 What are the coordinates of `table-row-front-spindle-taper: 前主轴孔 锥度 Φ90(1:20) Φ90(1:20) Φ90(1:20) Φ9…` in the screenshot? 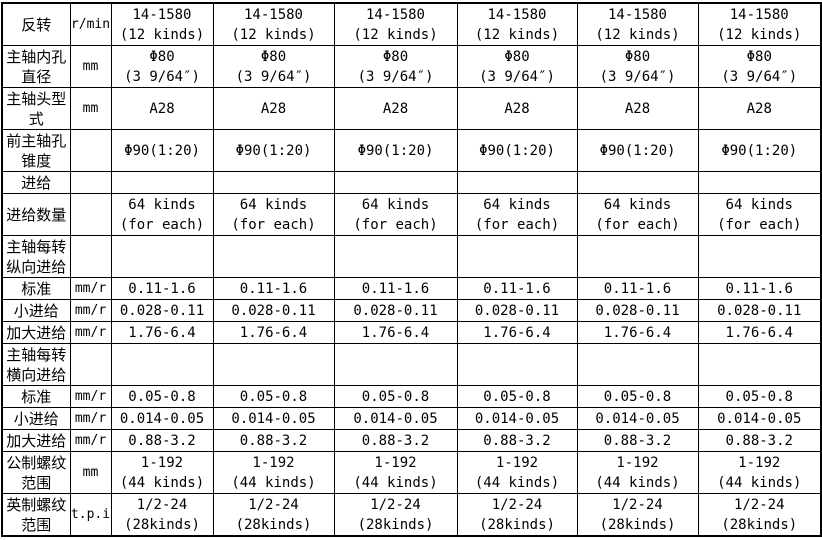 It's located at (411, 150).